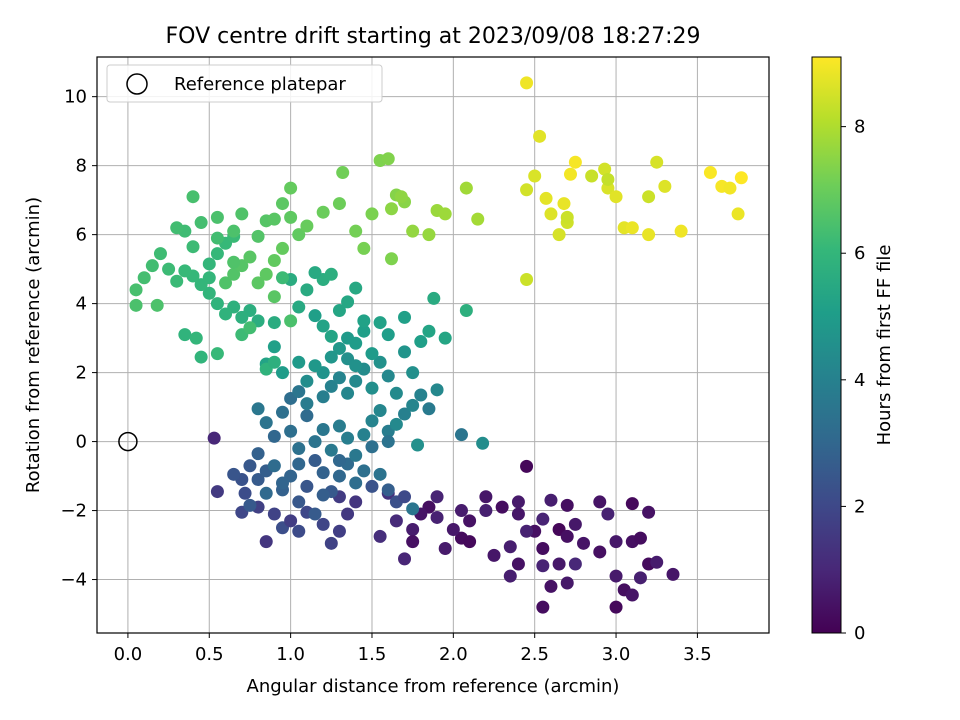 This screenshot has height=720, width=960. Describe the element at coordinates (826, 345) in the screenshot. I see `colorbar-gradient` at that location.